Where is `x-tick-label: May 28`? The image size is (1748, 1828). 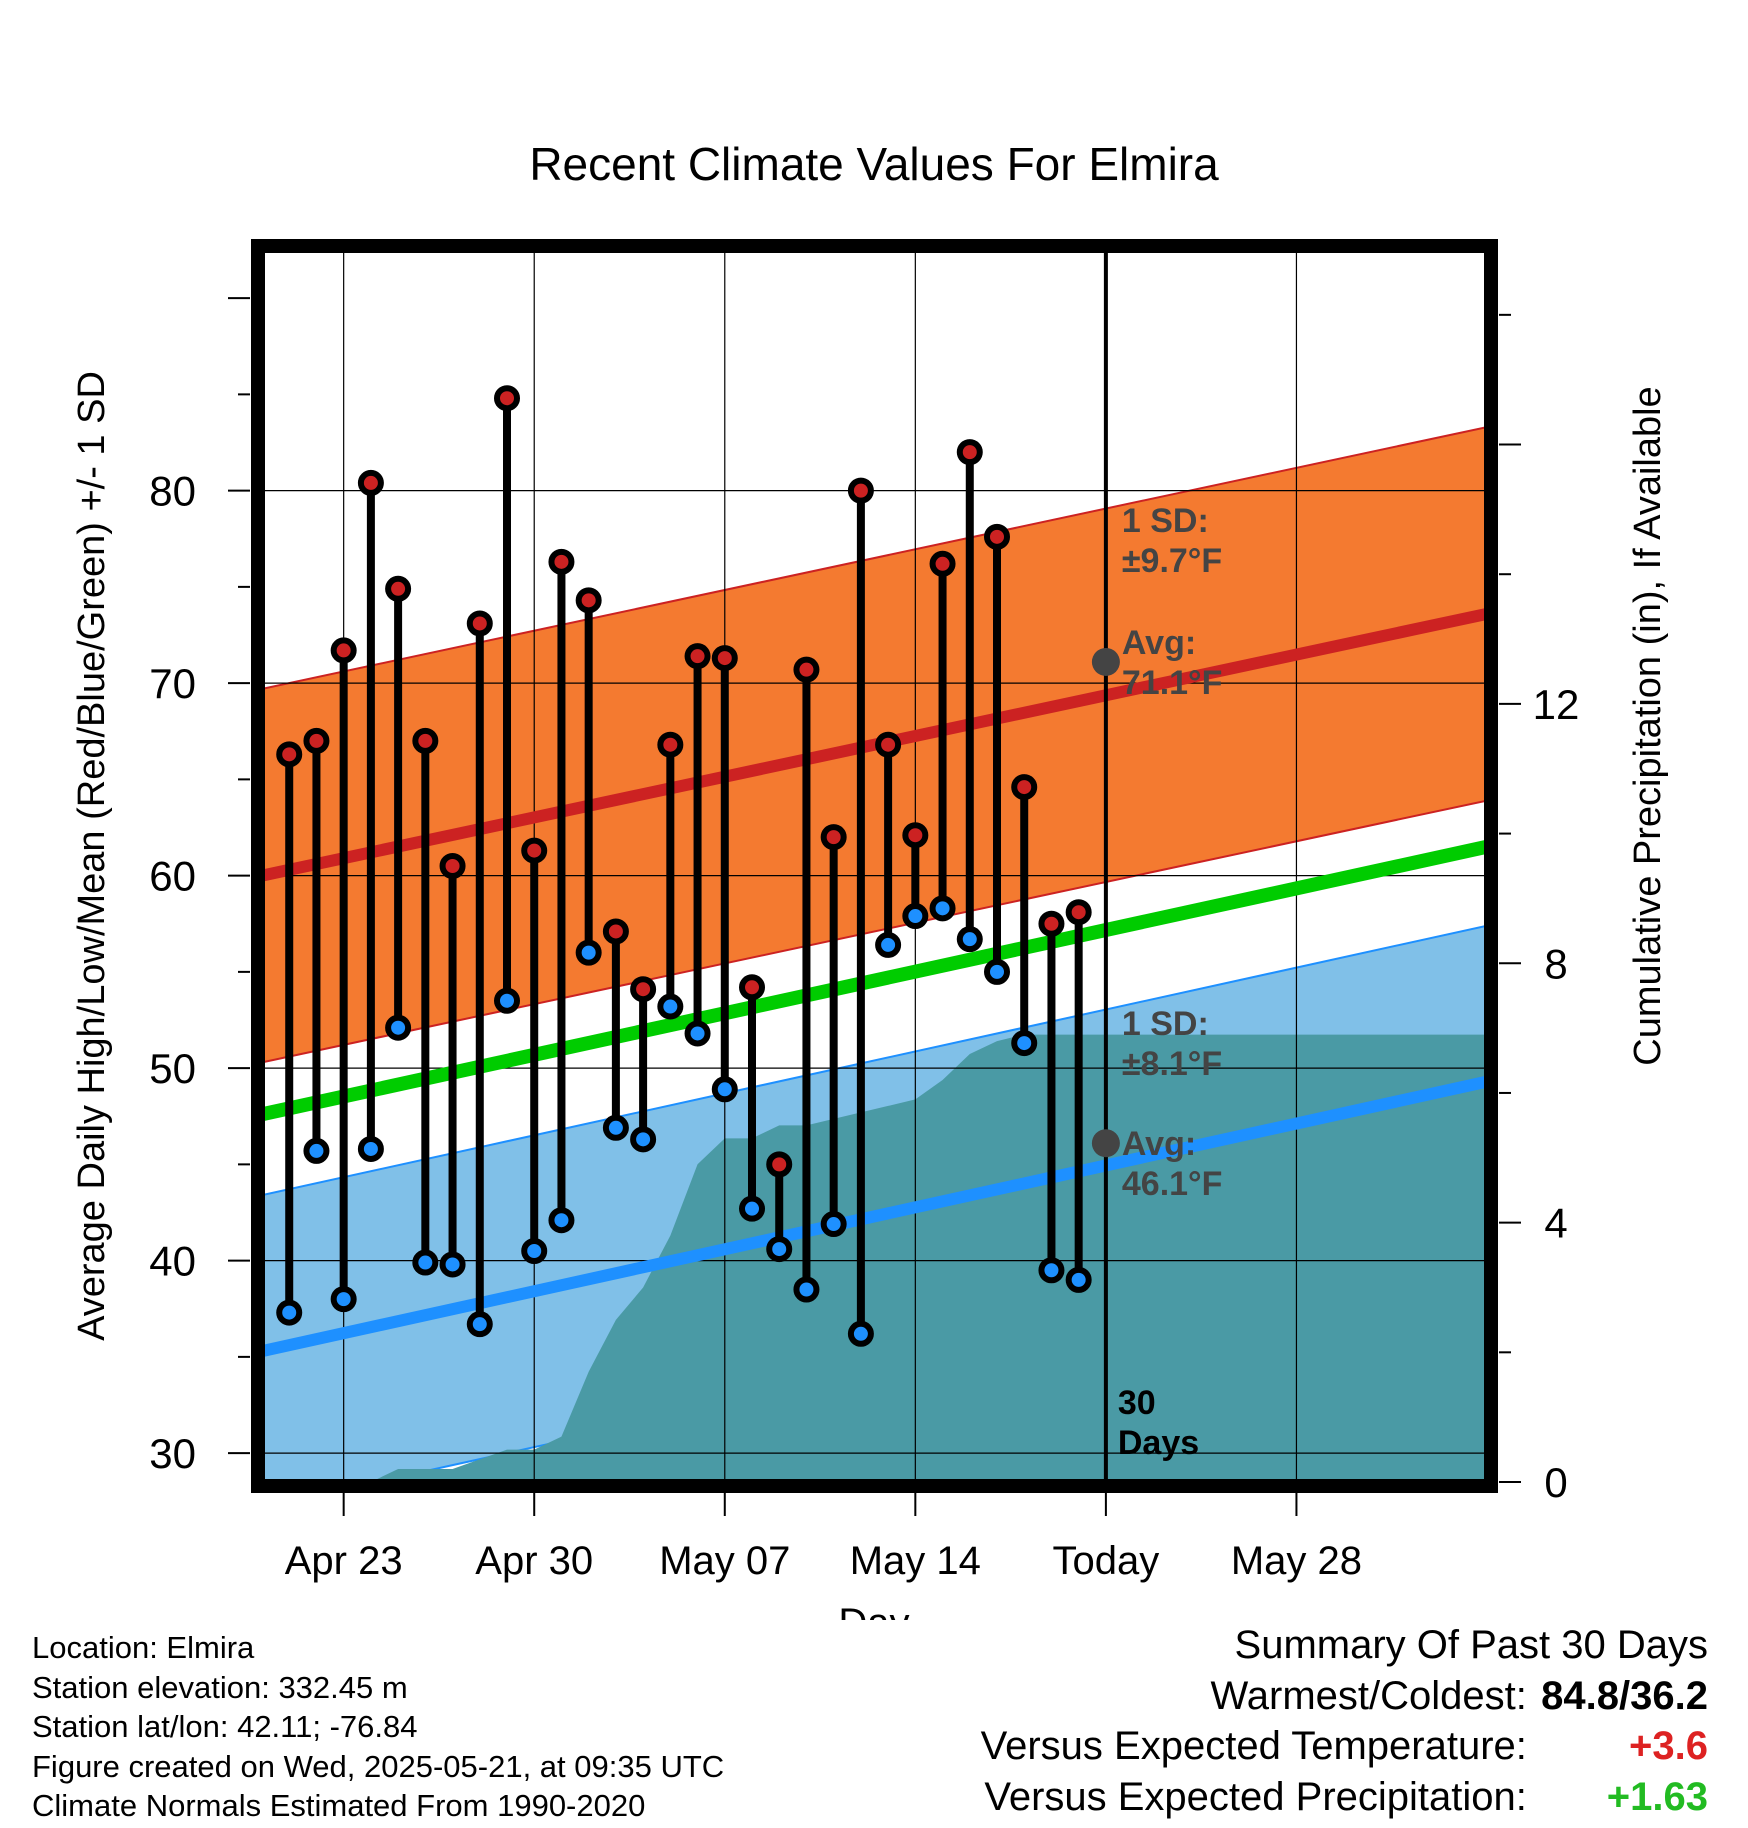 x-tick-label: May 28 is located at coordinates (1296, 1561).